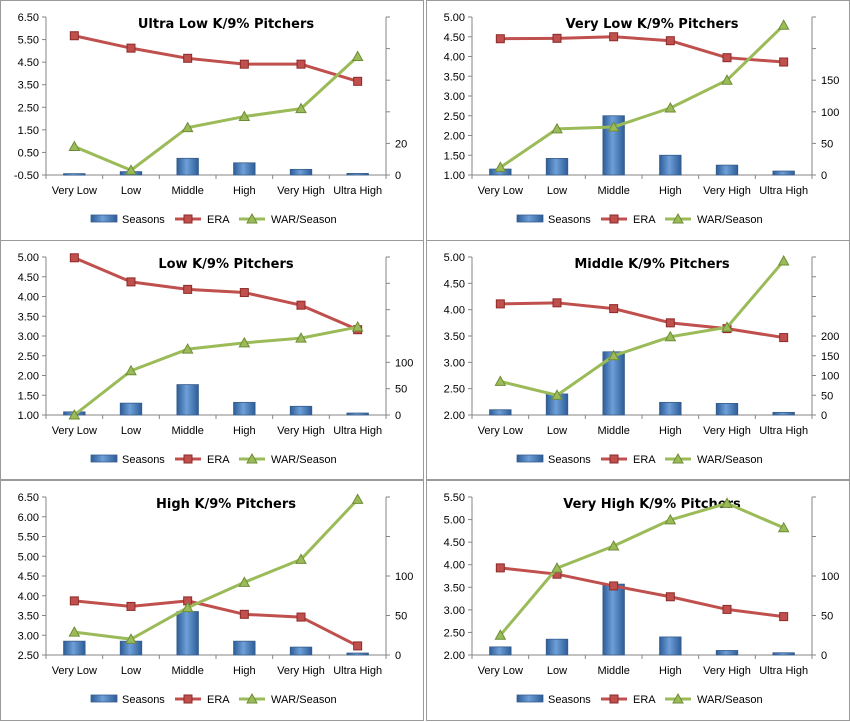 The image size is (850, 722). Describe the element at coordinates (678, 698) in the screenshot. I see `legend-marker-war` at that location.